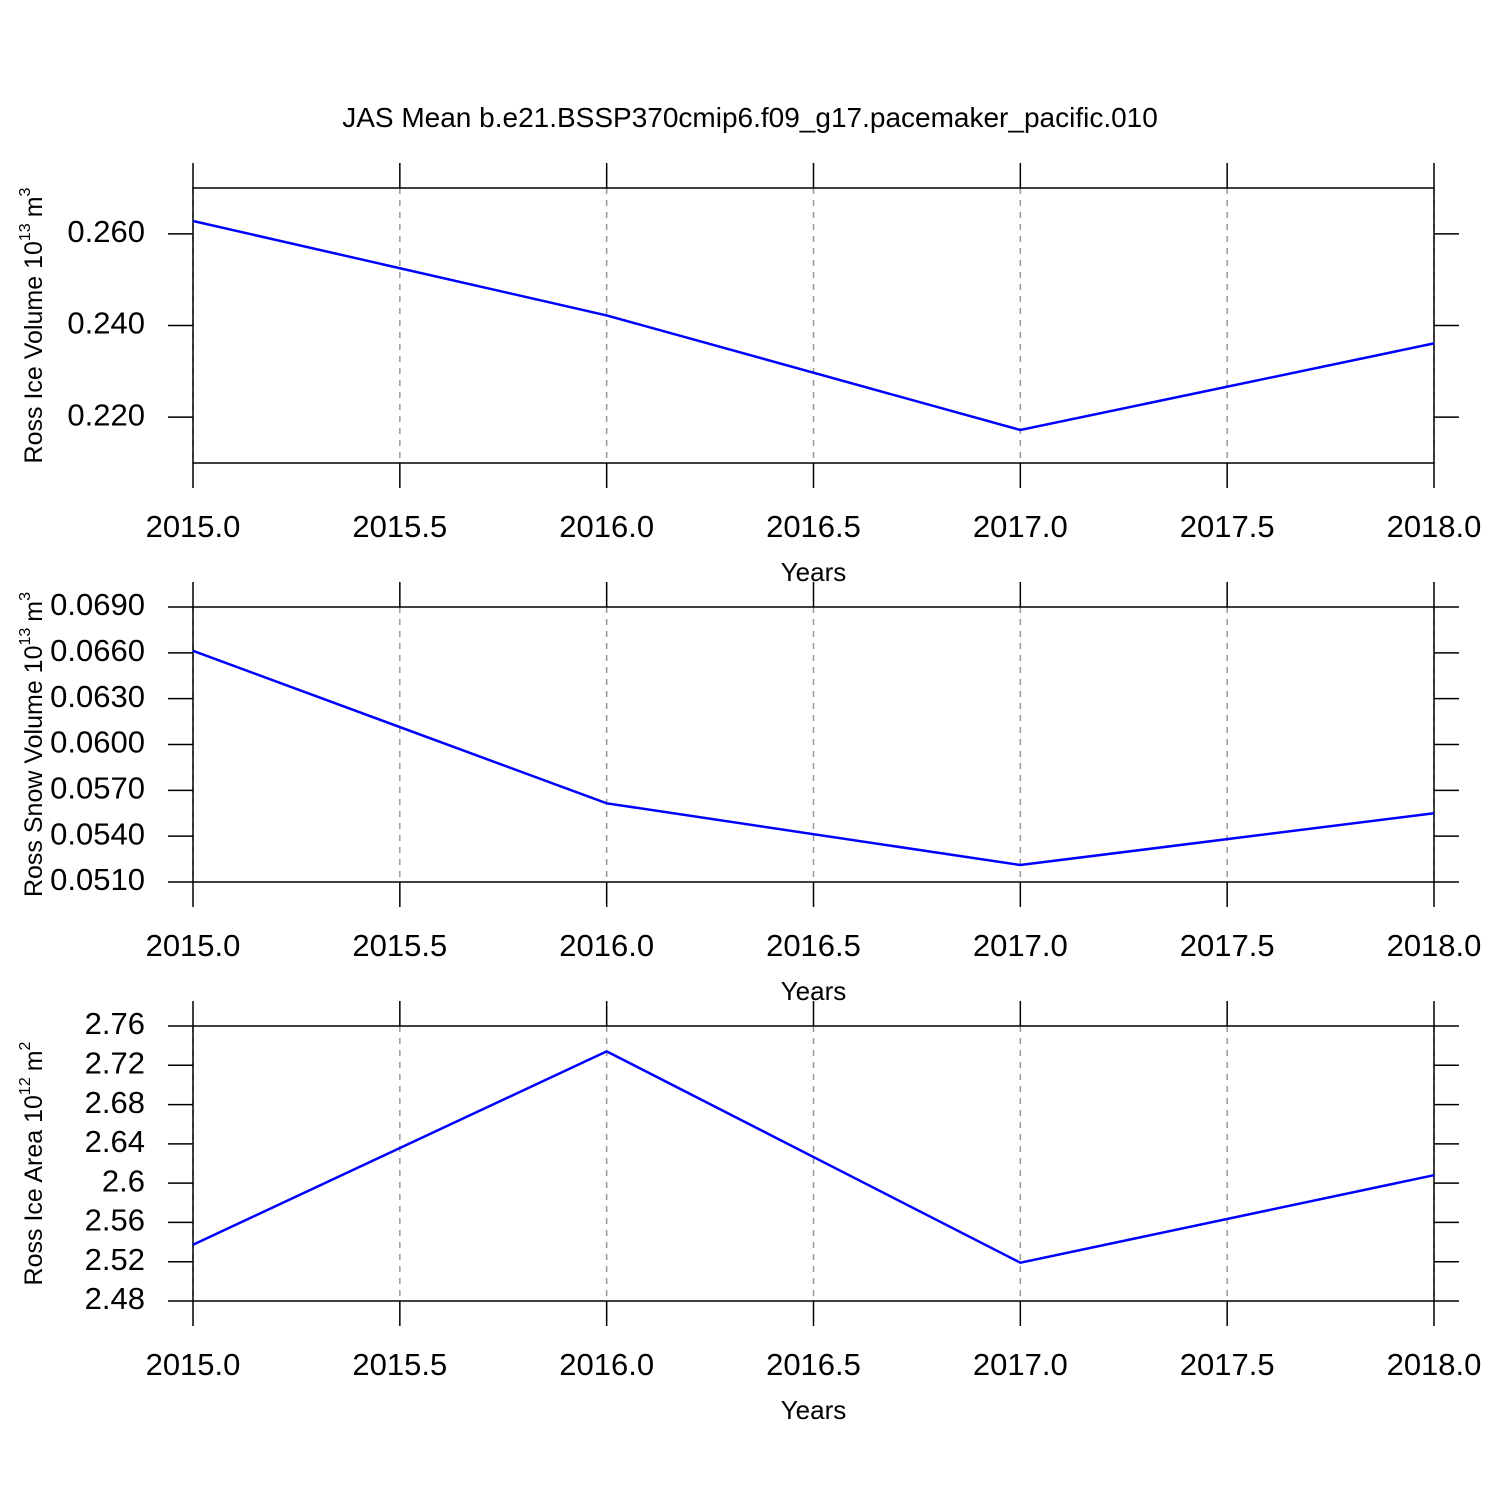  I want to click on y-tick-label: 2.52, so click(115, 1259).